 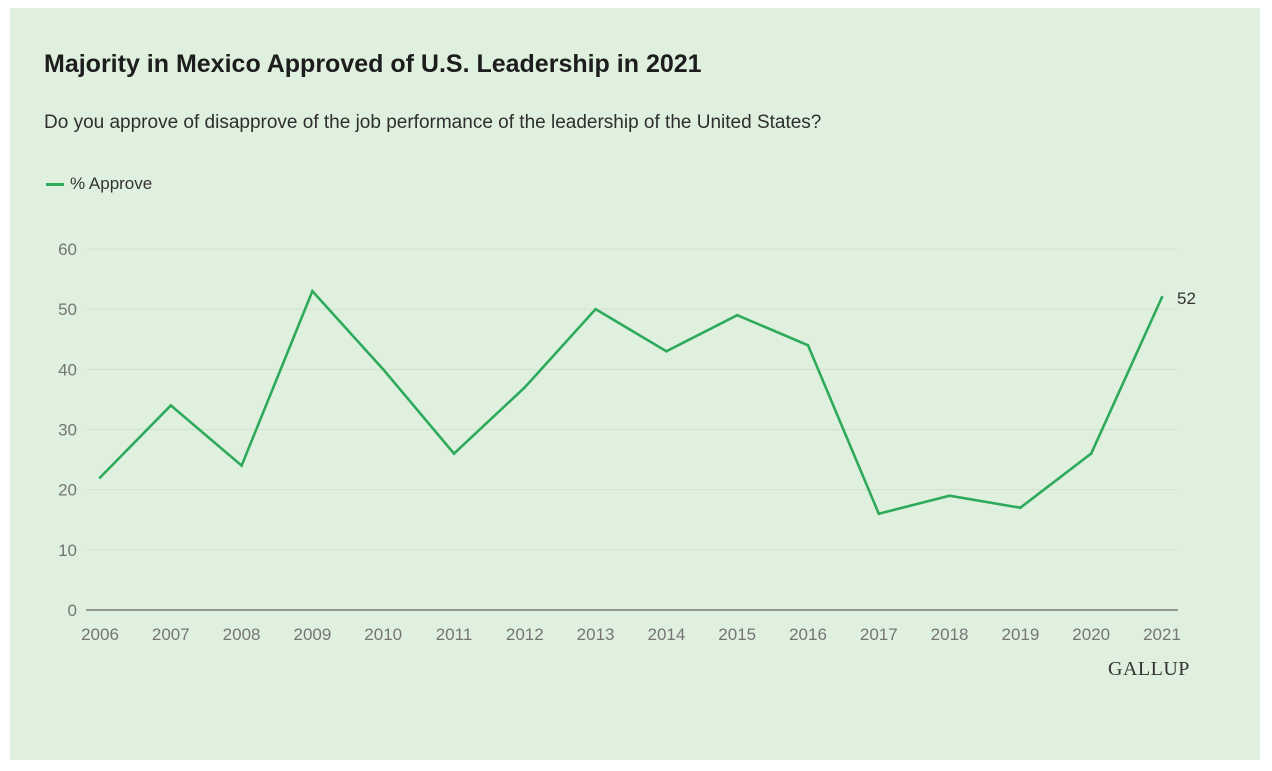 What do you see at coordinates (1149, 669) in the screenshot?
I see `gallup-logo: GALLUP` at bounding box center [1149, 669].